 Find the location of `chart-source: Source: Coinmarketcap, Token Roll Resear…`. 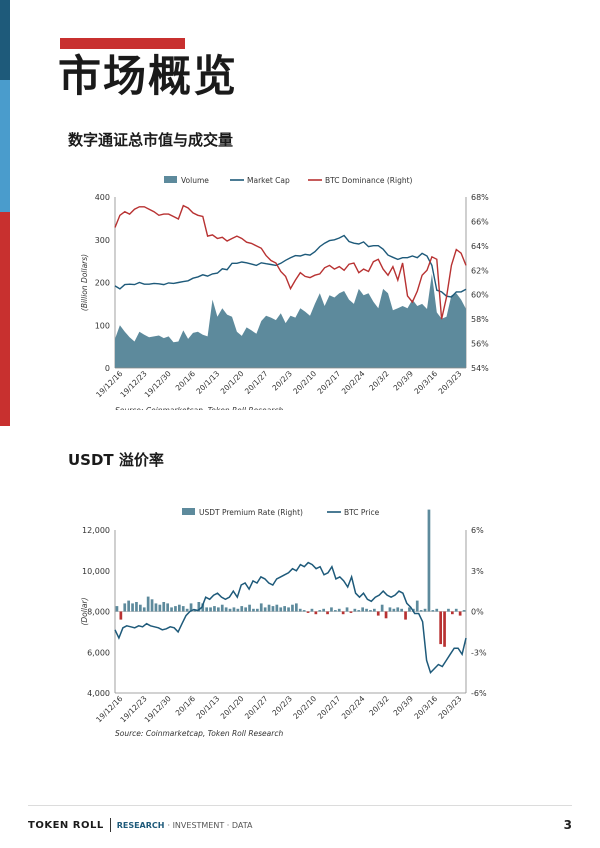

chart-source: Source: Coinmarketcap, Token Roll Resear… is located at coordinates (199, 733).